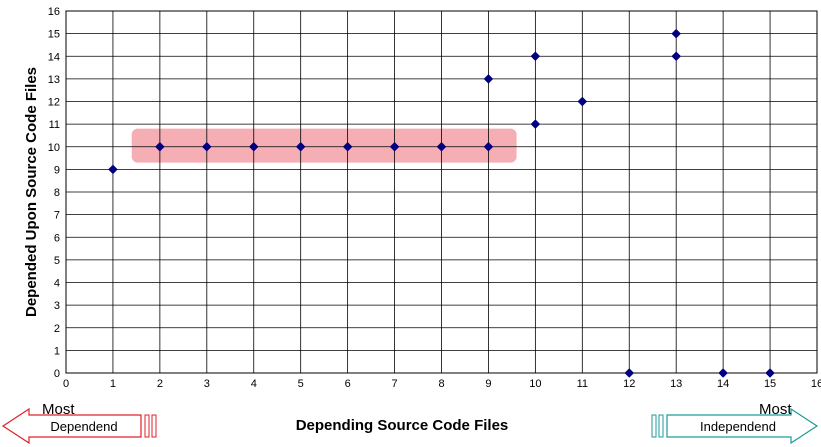 Image resolution: width=821 pixels, height=447 pixels. Describe the element at coordinates (57, 374) in the screenshot. I see `y-tick-label: 0` at that location.